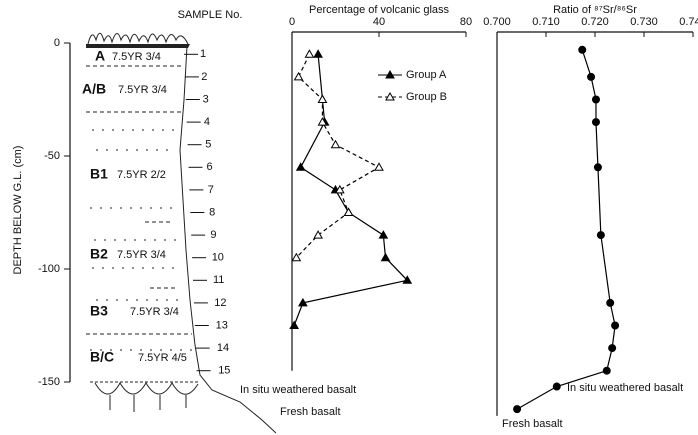  What do you see at coordinates (204, 77) in the screenshot?
I see `sample-label: 2` at bounding box center [204, 77].